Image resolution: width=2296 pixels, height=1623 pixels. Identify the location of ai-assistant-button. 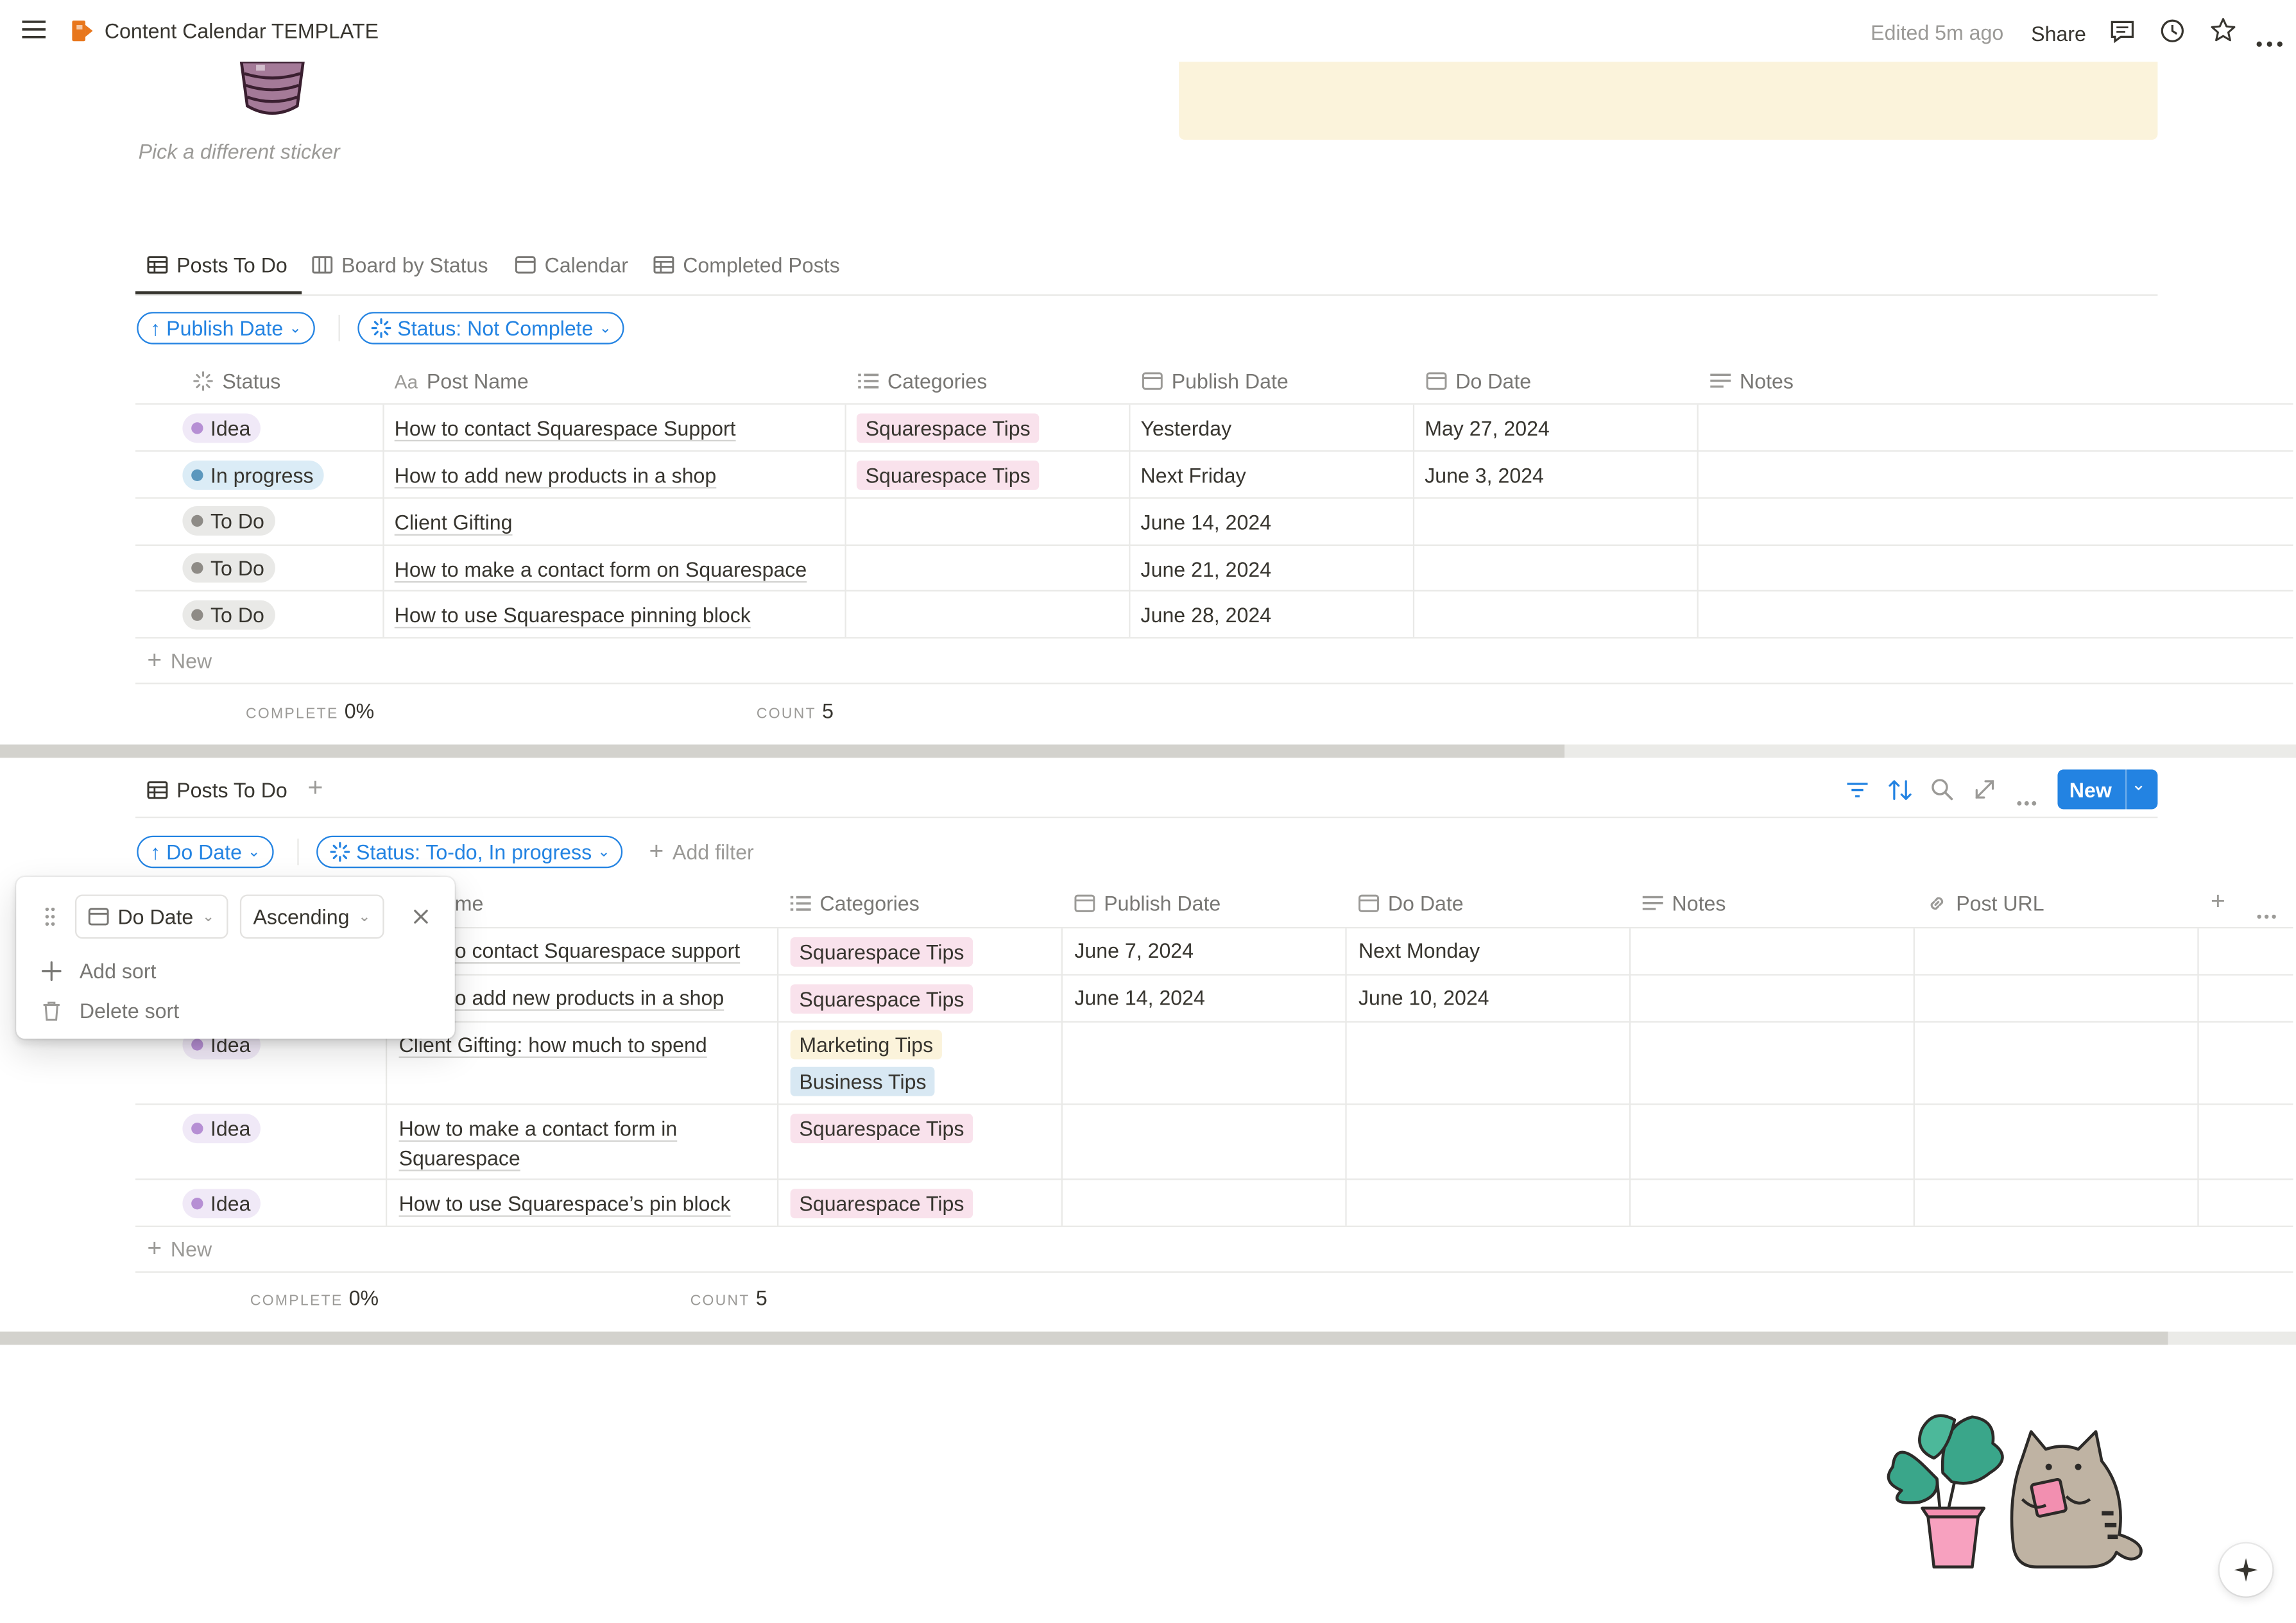
(2246, 1570).